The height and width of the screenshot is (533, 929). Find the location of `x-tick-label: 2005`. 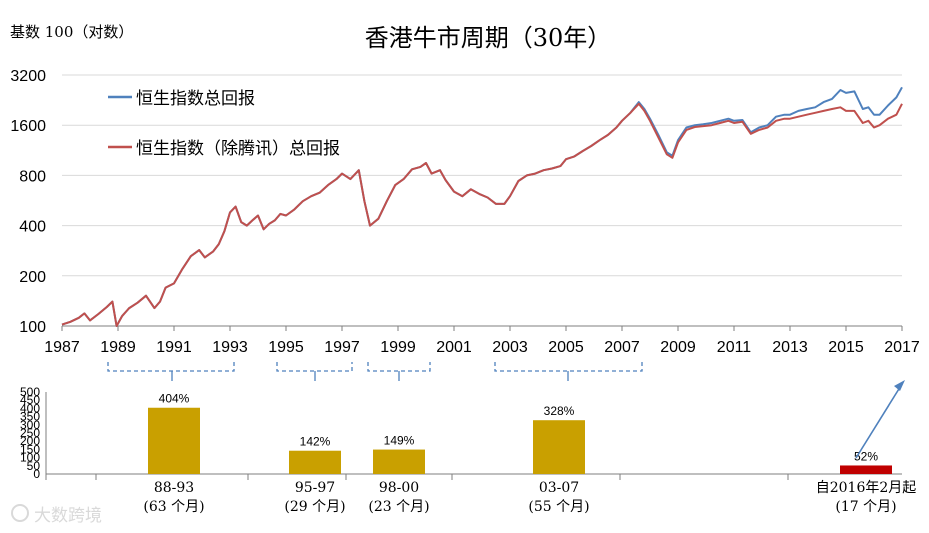

x-tick-label: 2005 is located at coordinates (566, 347).